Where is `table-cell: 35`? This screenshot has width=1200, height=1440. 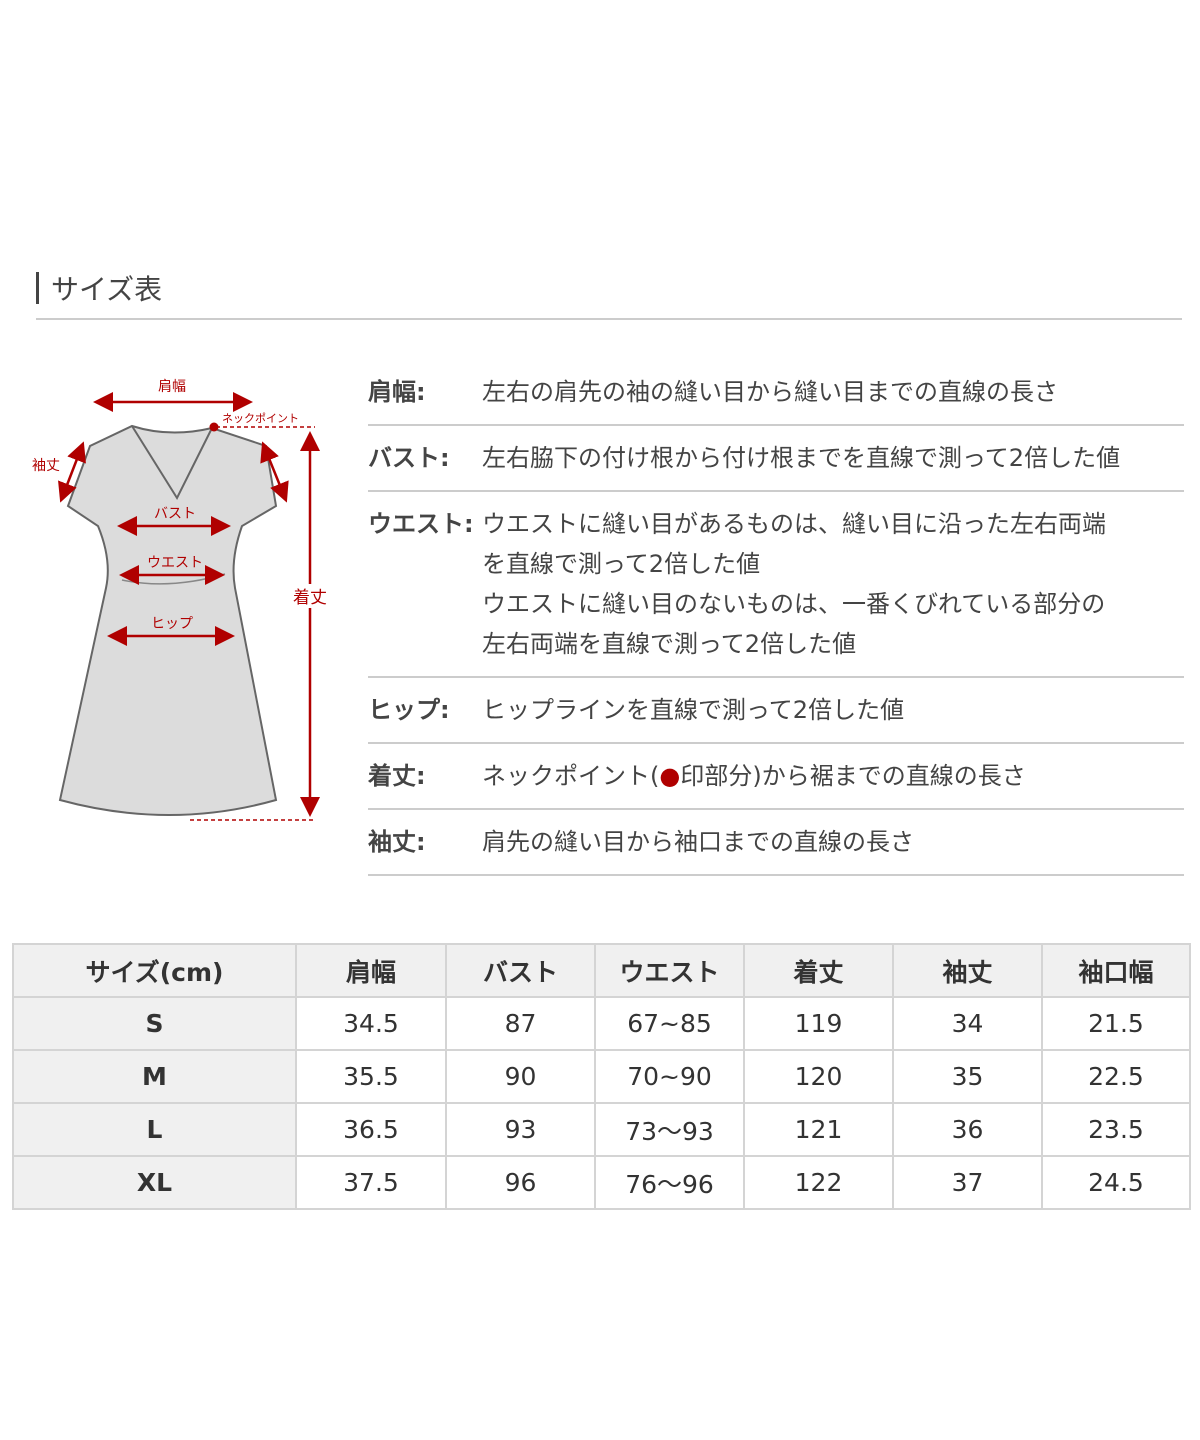
table-cell: 35 is located at coordinates (967, 1076).